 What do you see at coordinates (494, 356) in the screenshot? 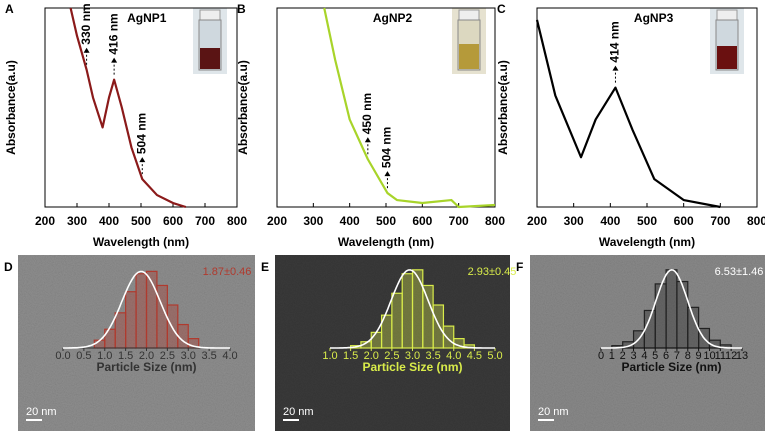
I see `x-tick-label: 5.0` at bounding box center [494, 356].